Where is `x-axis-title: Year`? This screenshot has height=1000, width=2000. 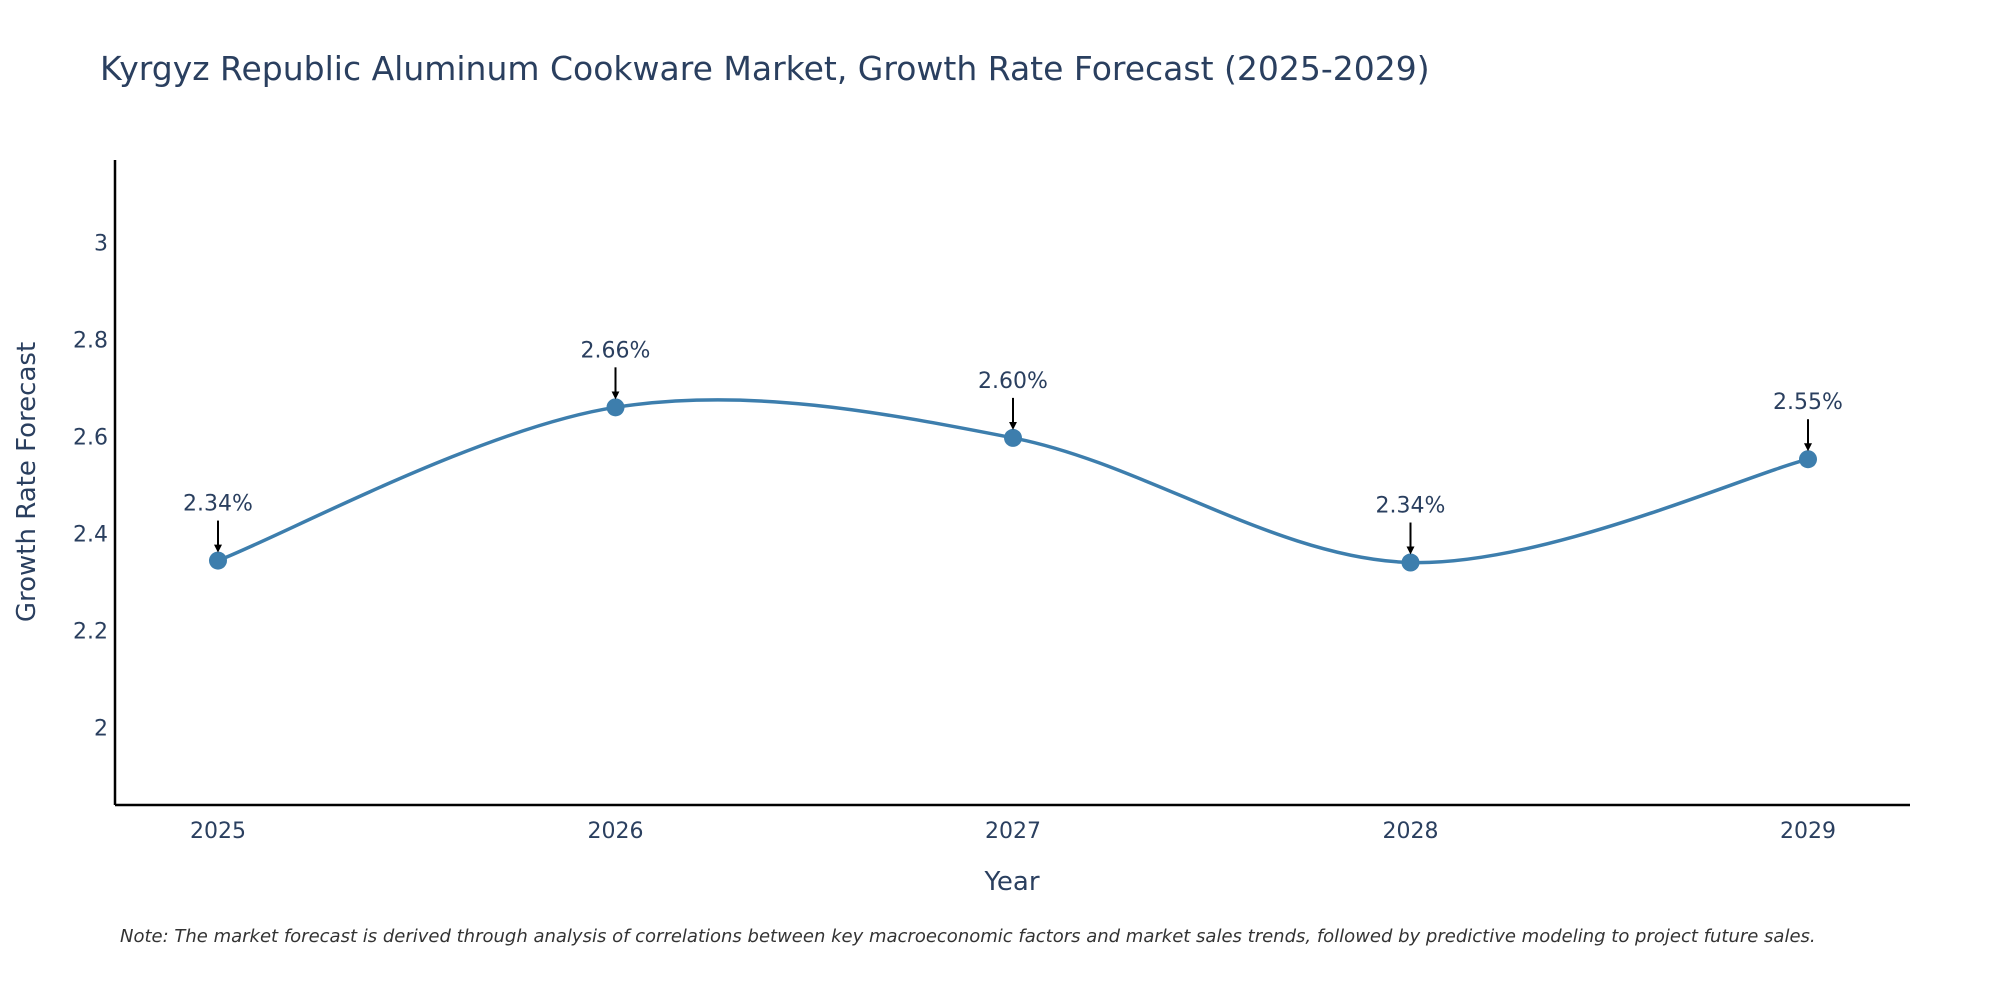 x-axis-title: Year is located at coordinates (1011, 882).